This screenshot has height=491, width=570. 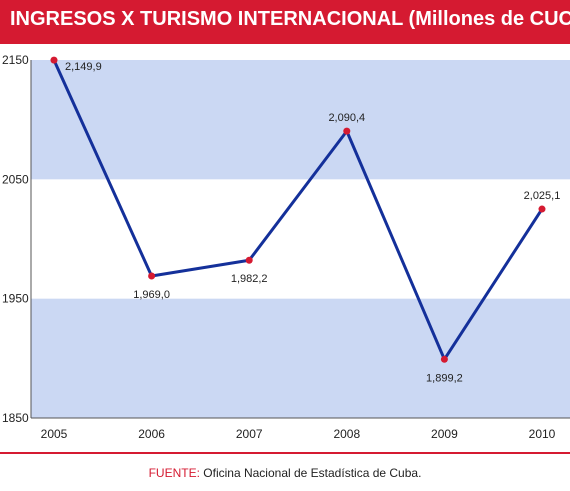 What do you see at coordinates (542, 196) in the screenshot?
I see `data-label: 2,025,1` at bounding box center [542, 196].